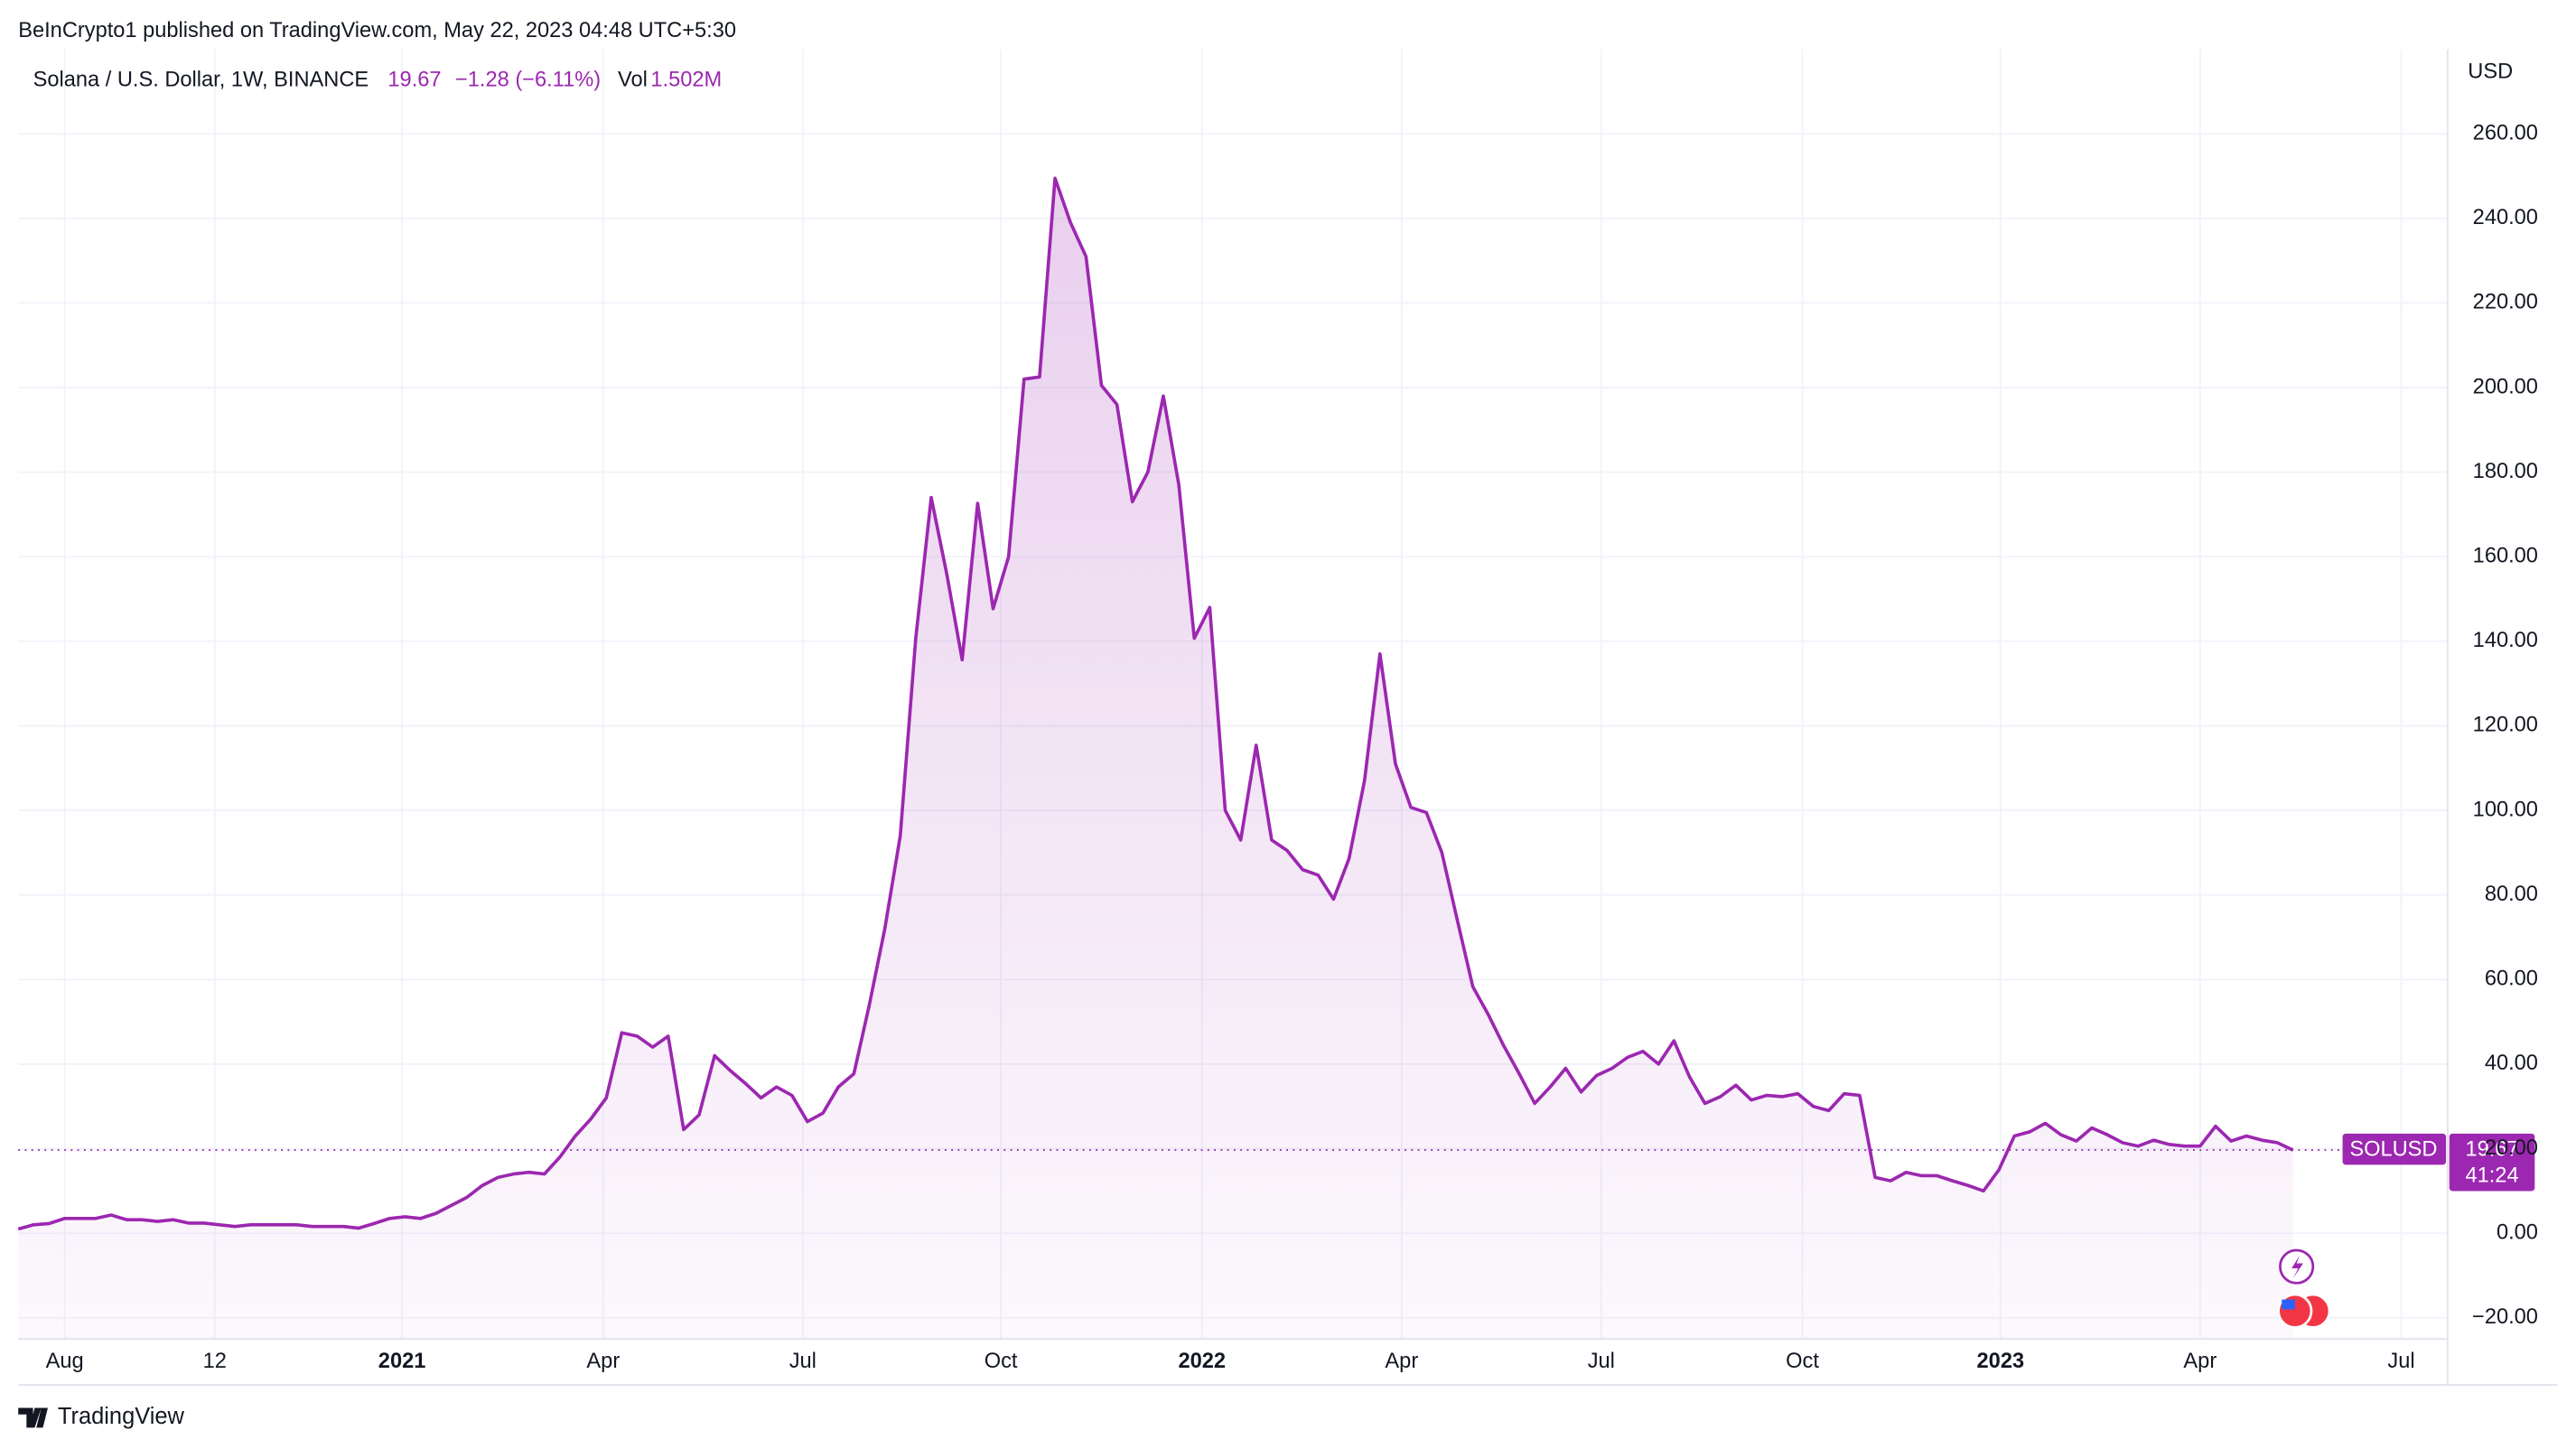  What do you see at coordinates (121, 1416) in the screenshot?
I see `footer-brand: TradingView` at bounding box center [121, 1416].